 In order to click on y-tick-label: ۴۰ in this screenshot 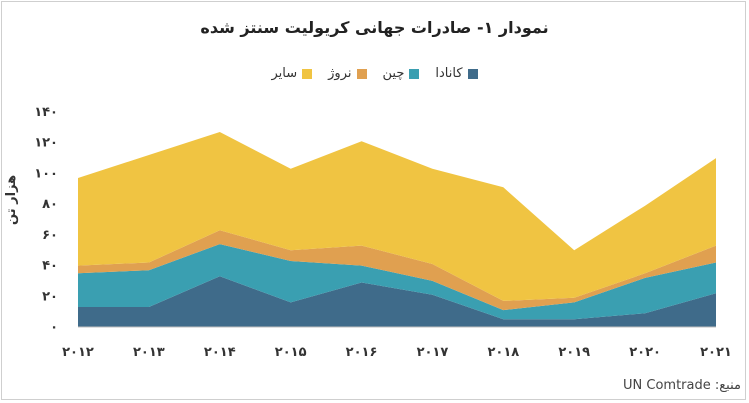, I will do `click(50, 266)`.